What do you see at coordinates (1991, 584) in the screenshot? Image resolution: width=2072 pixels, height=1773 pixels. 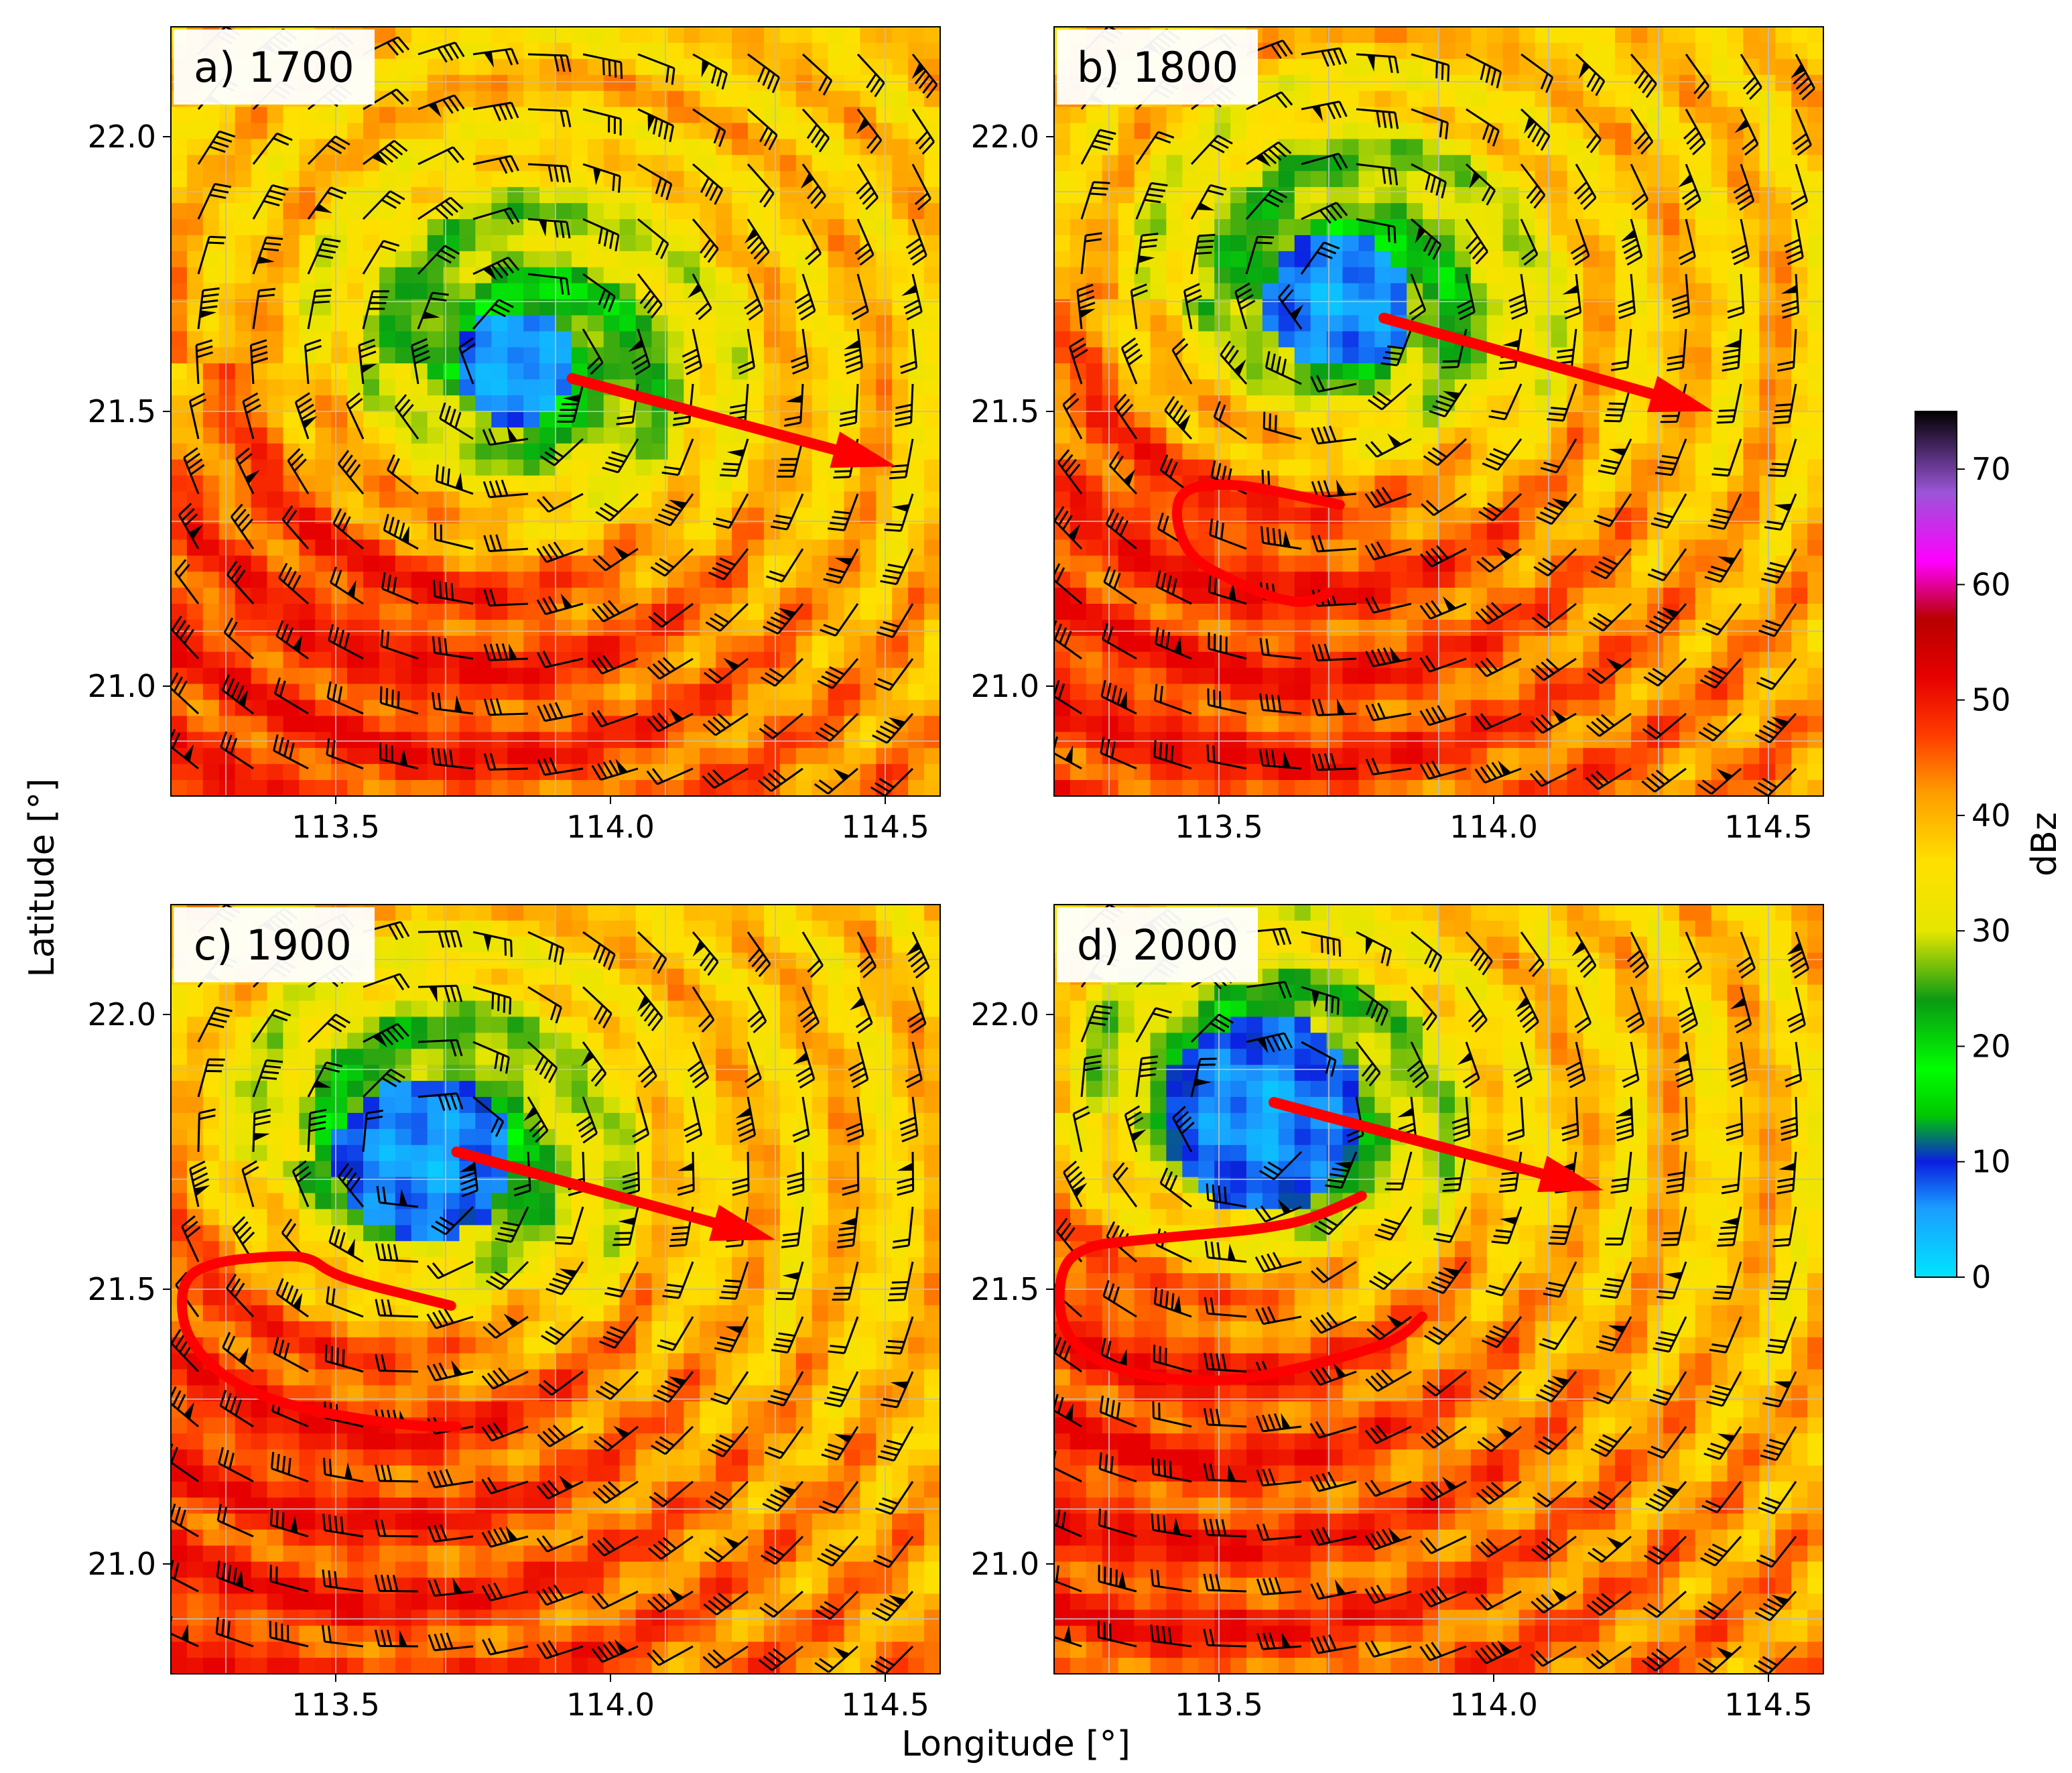 I see `colorbar-tick-label: 60` at bounding box center [1991, 584].